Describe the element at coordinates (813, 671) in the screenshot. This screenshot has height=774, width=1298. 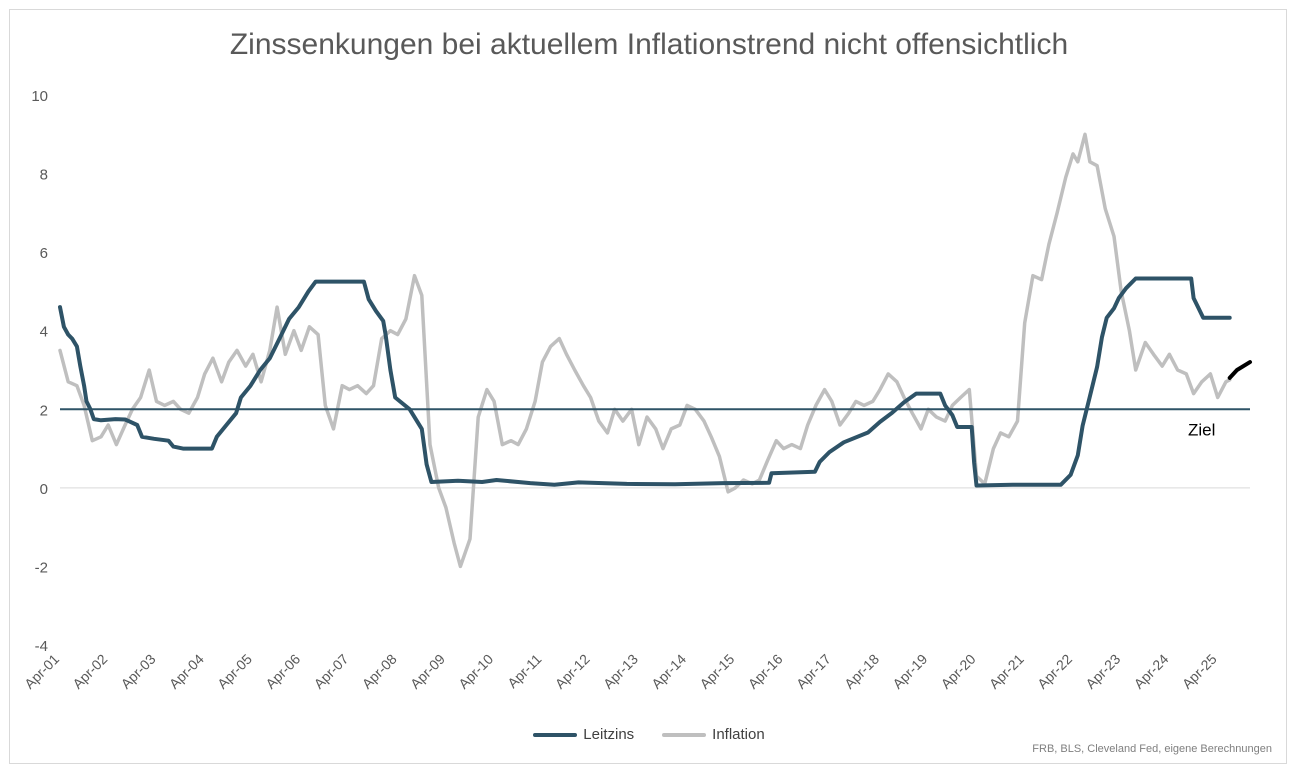
I see `x-tick-label: Apr-17` at that location.